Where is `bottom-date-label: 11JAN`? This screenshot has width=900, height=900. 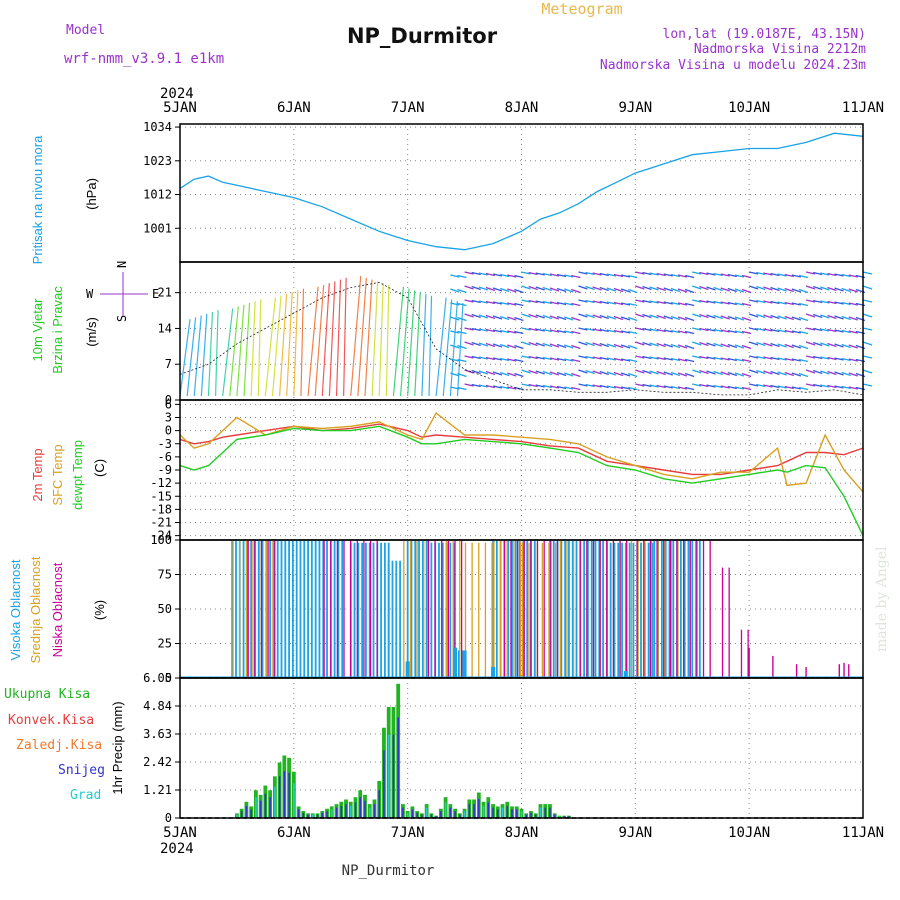
bottom-date-label: 11JAN is located at coordinates (863, 833).